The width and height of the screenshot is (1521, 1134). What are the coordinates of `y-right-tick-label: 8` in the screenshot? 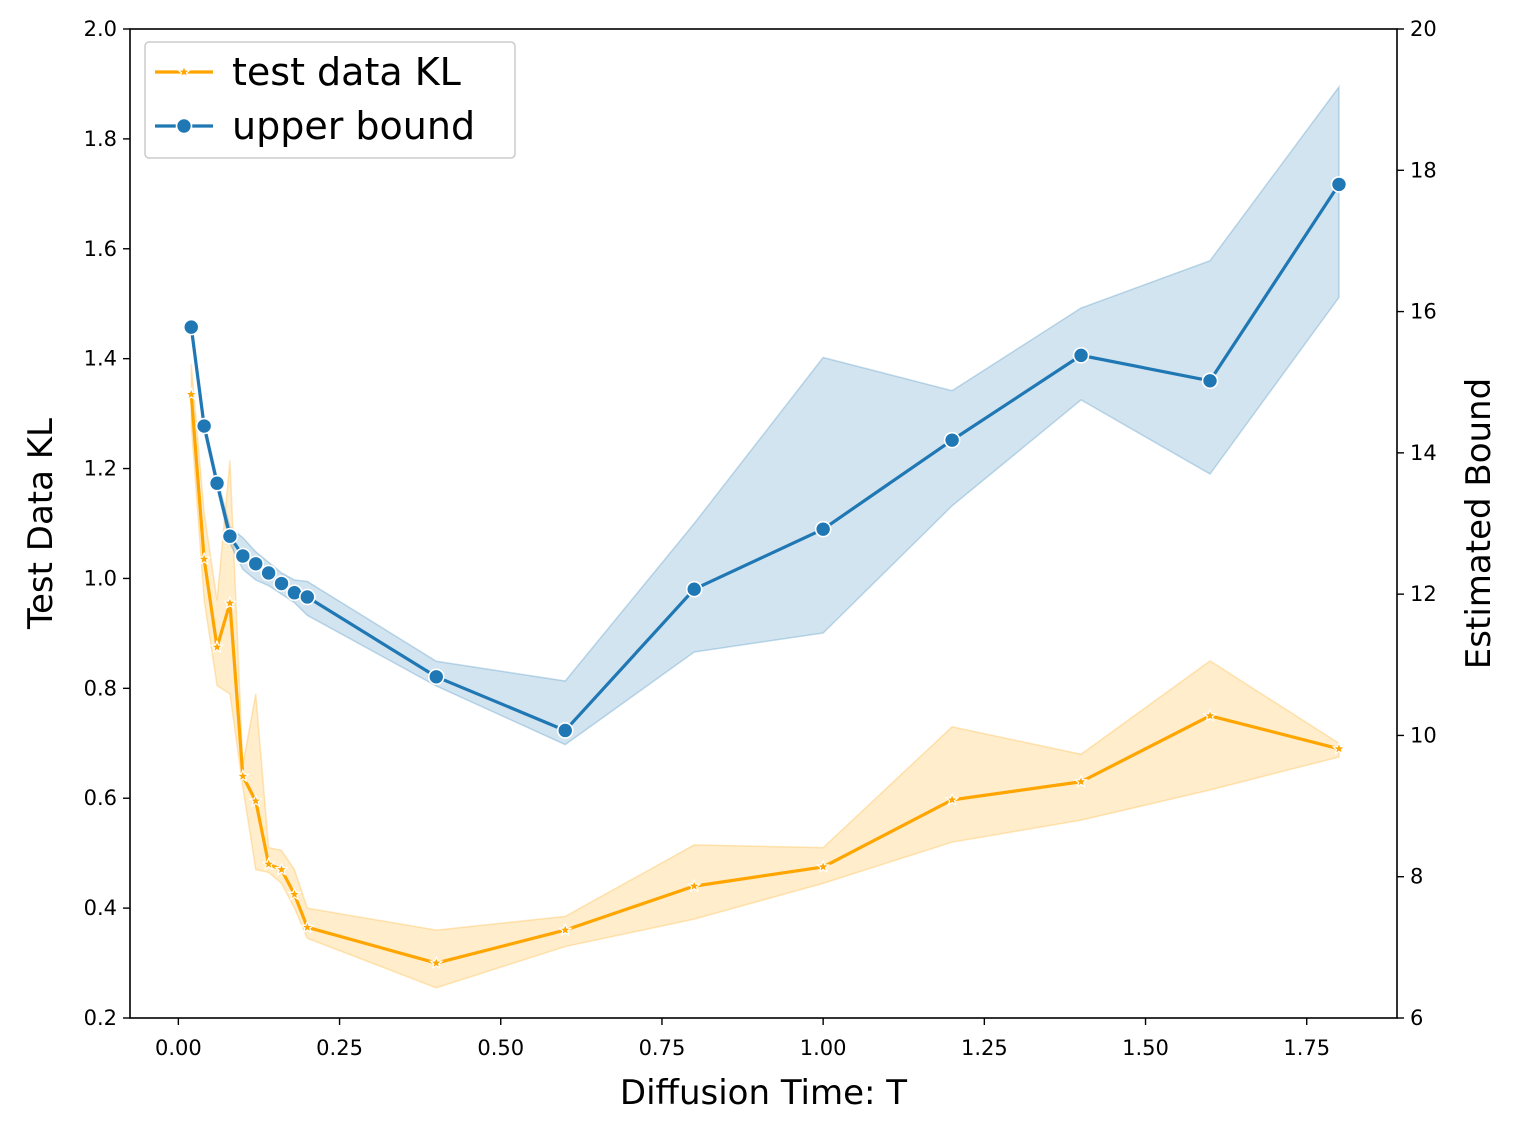 It's located at (1416, 877).